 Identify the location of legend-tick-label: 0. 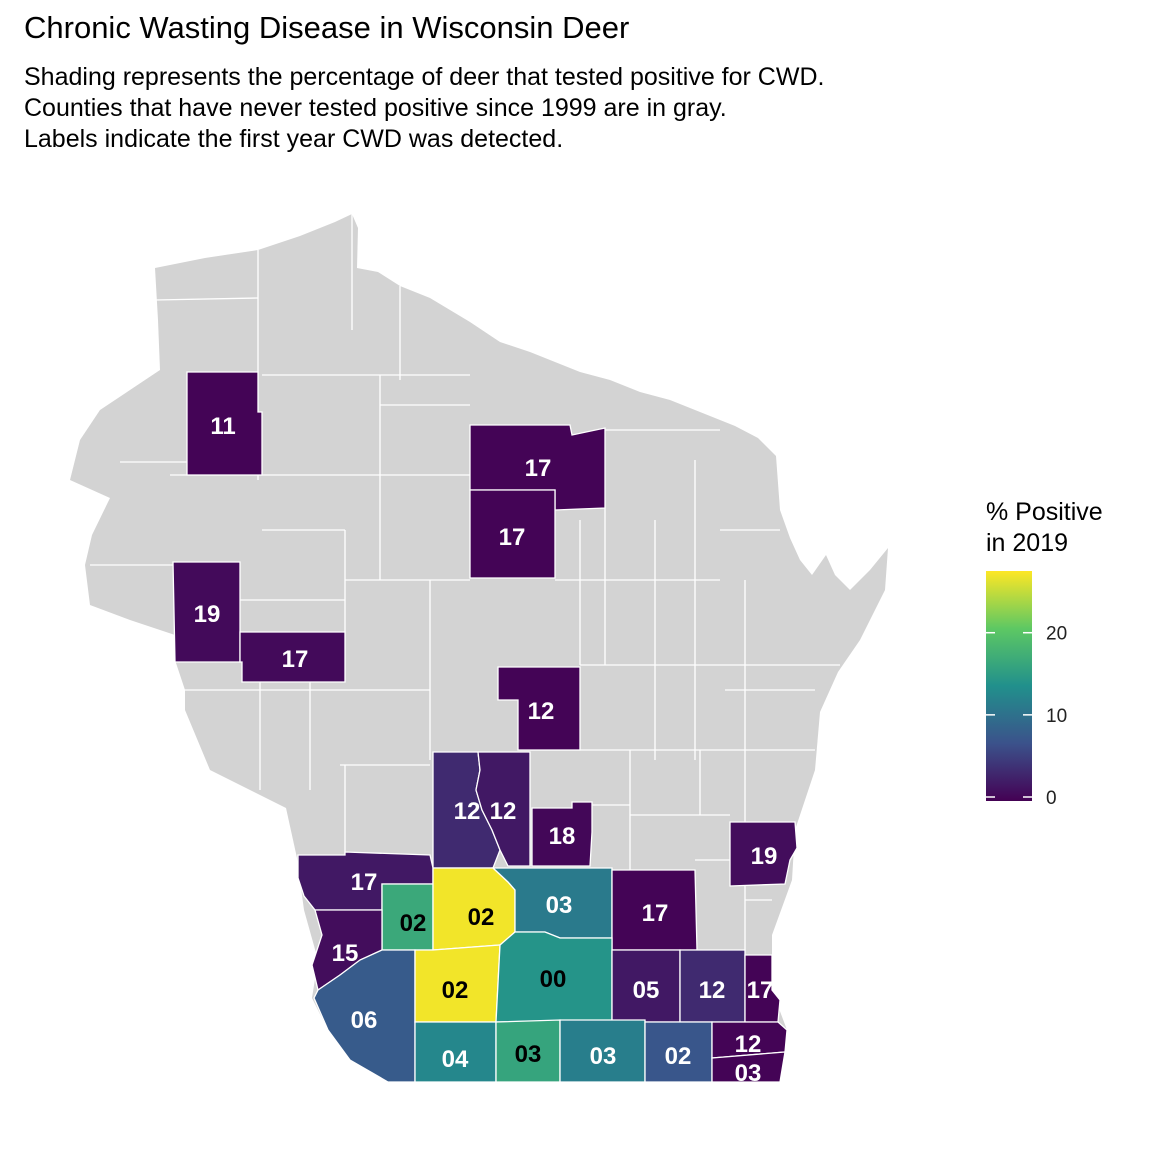
(1051, 798).